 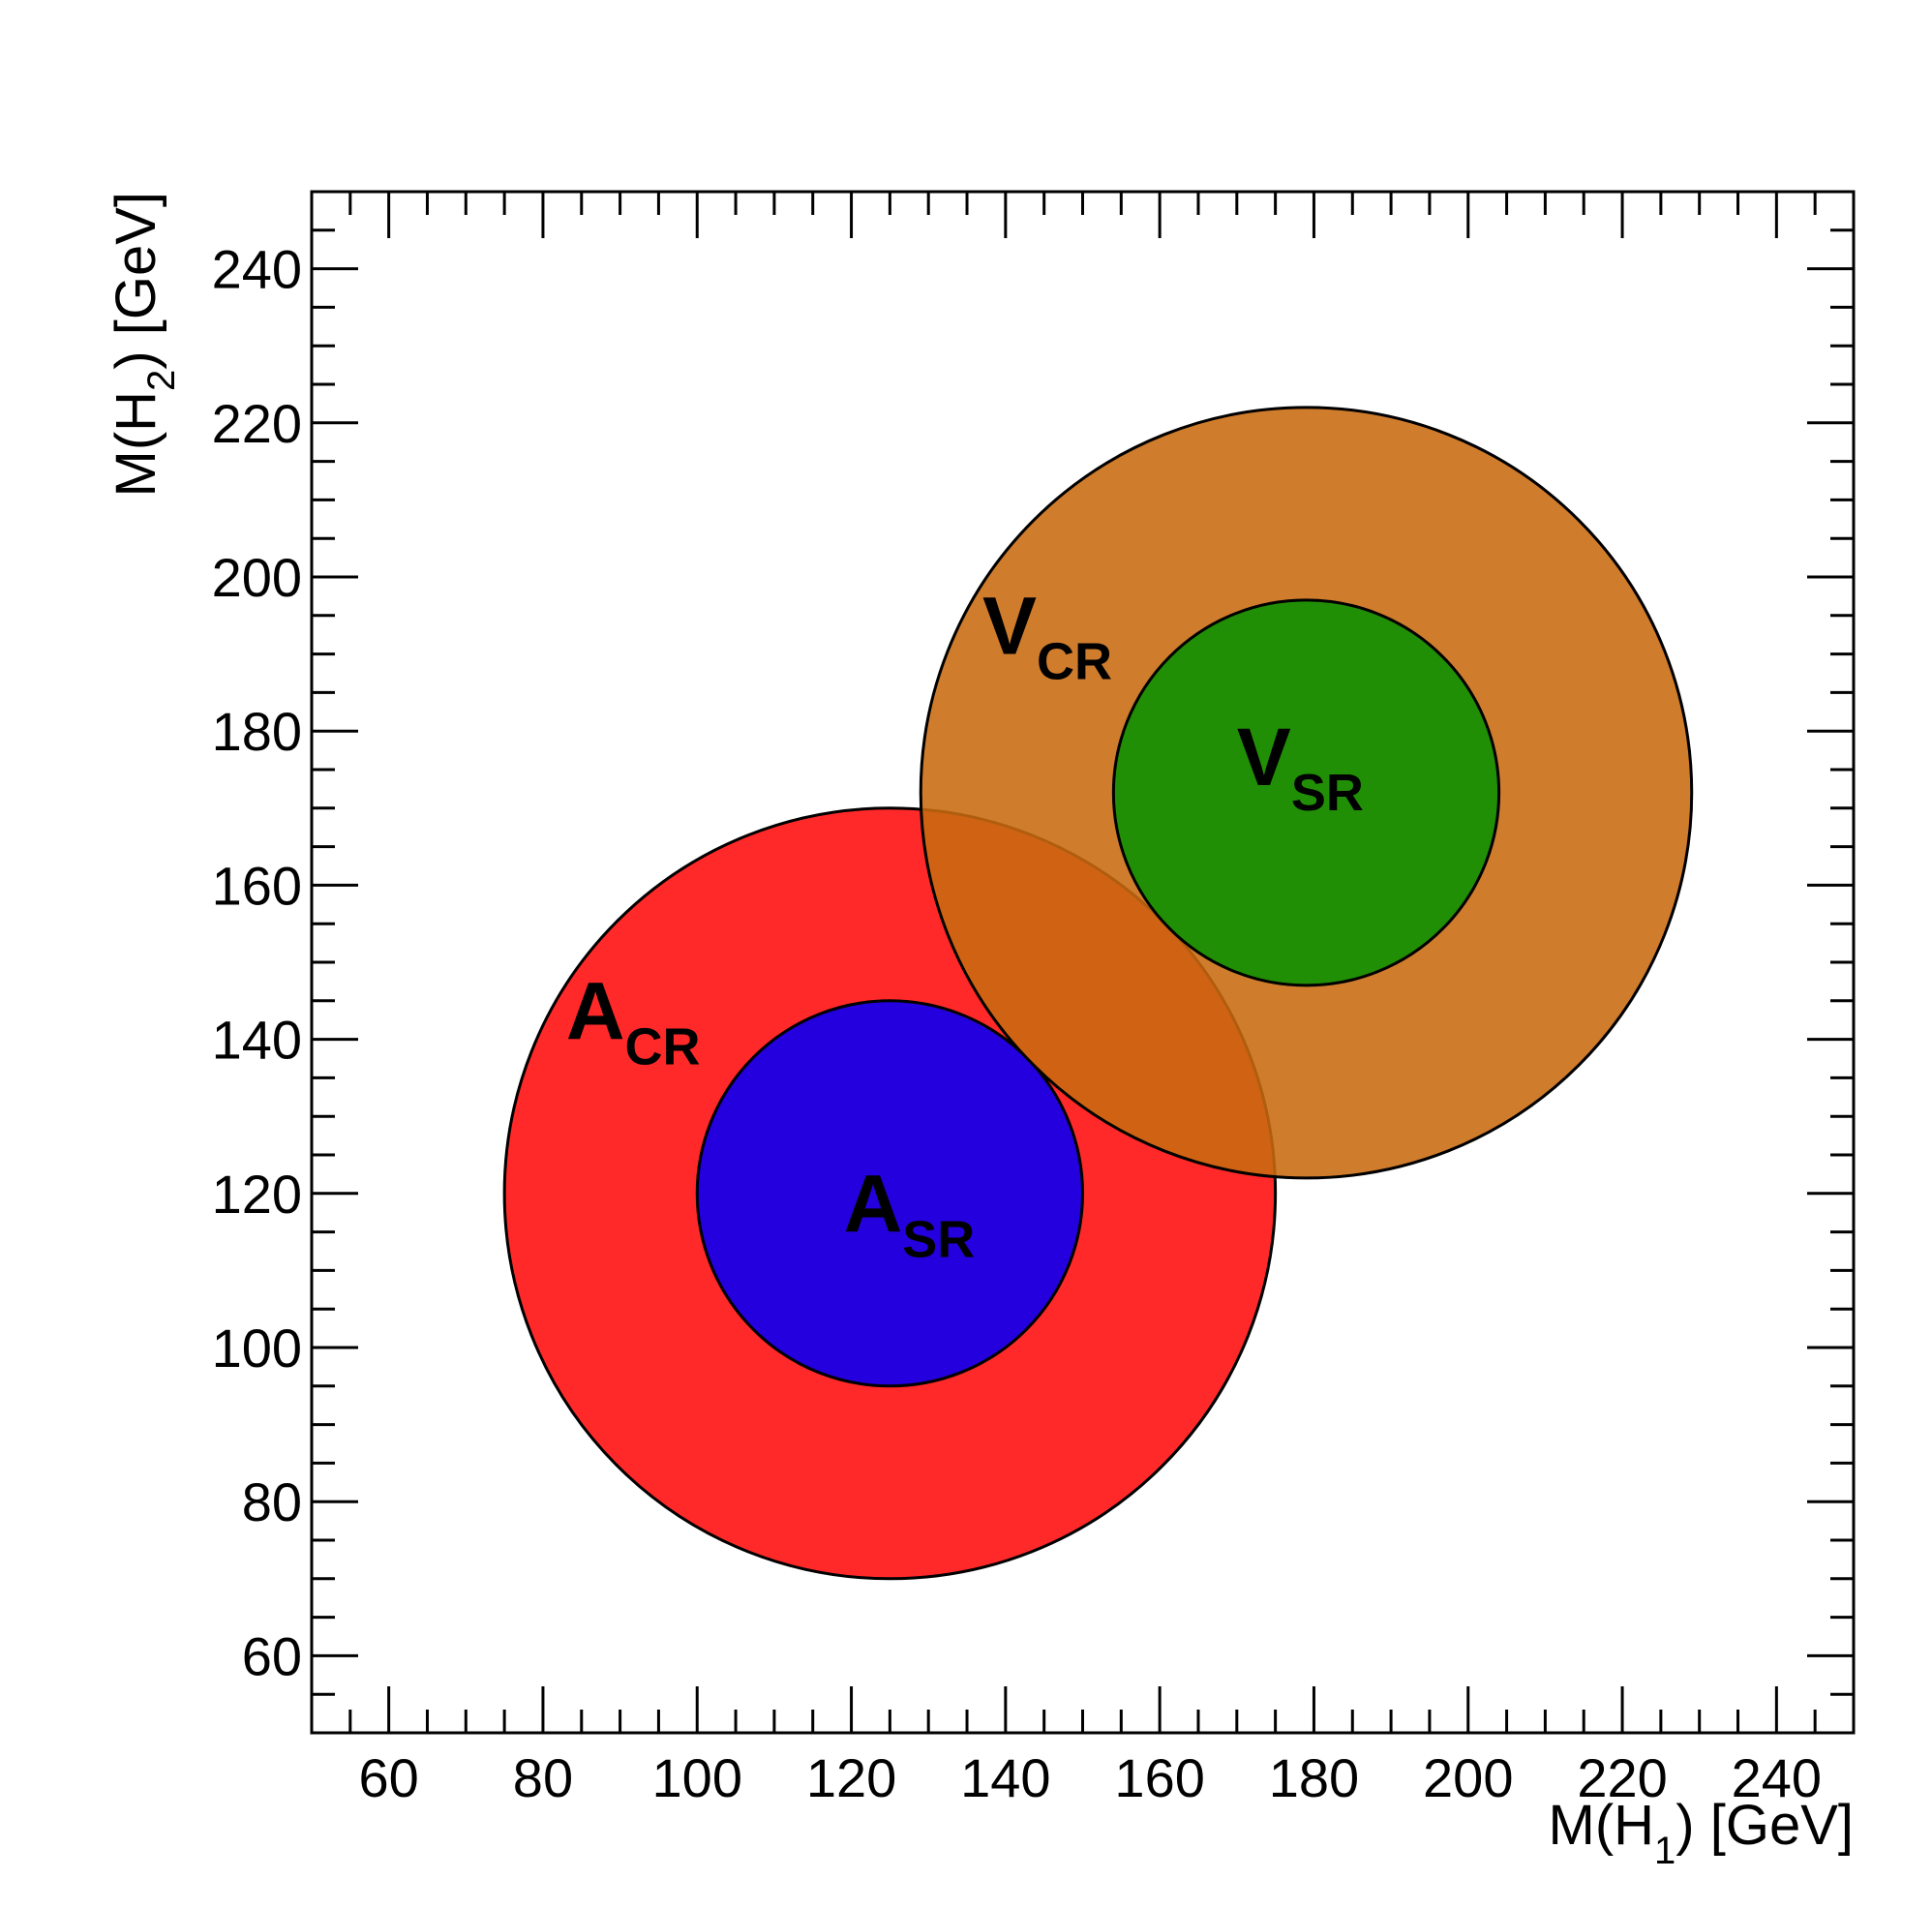 What do you see at coordinates (144, 344) in the screenshot?
I see `y-axis-title: M(H2) [GeV]` at bounding box center [144, 344].